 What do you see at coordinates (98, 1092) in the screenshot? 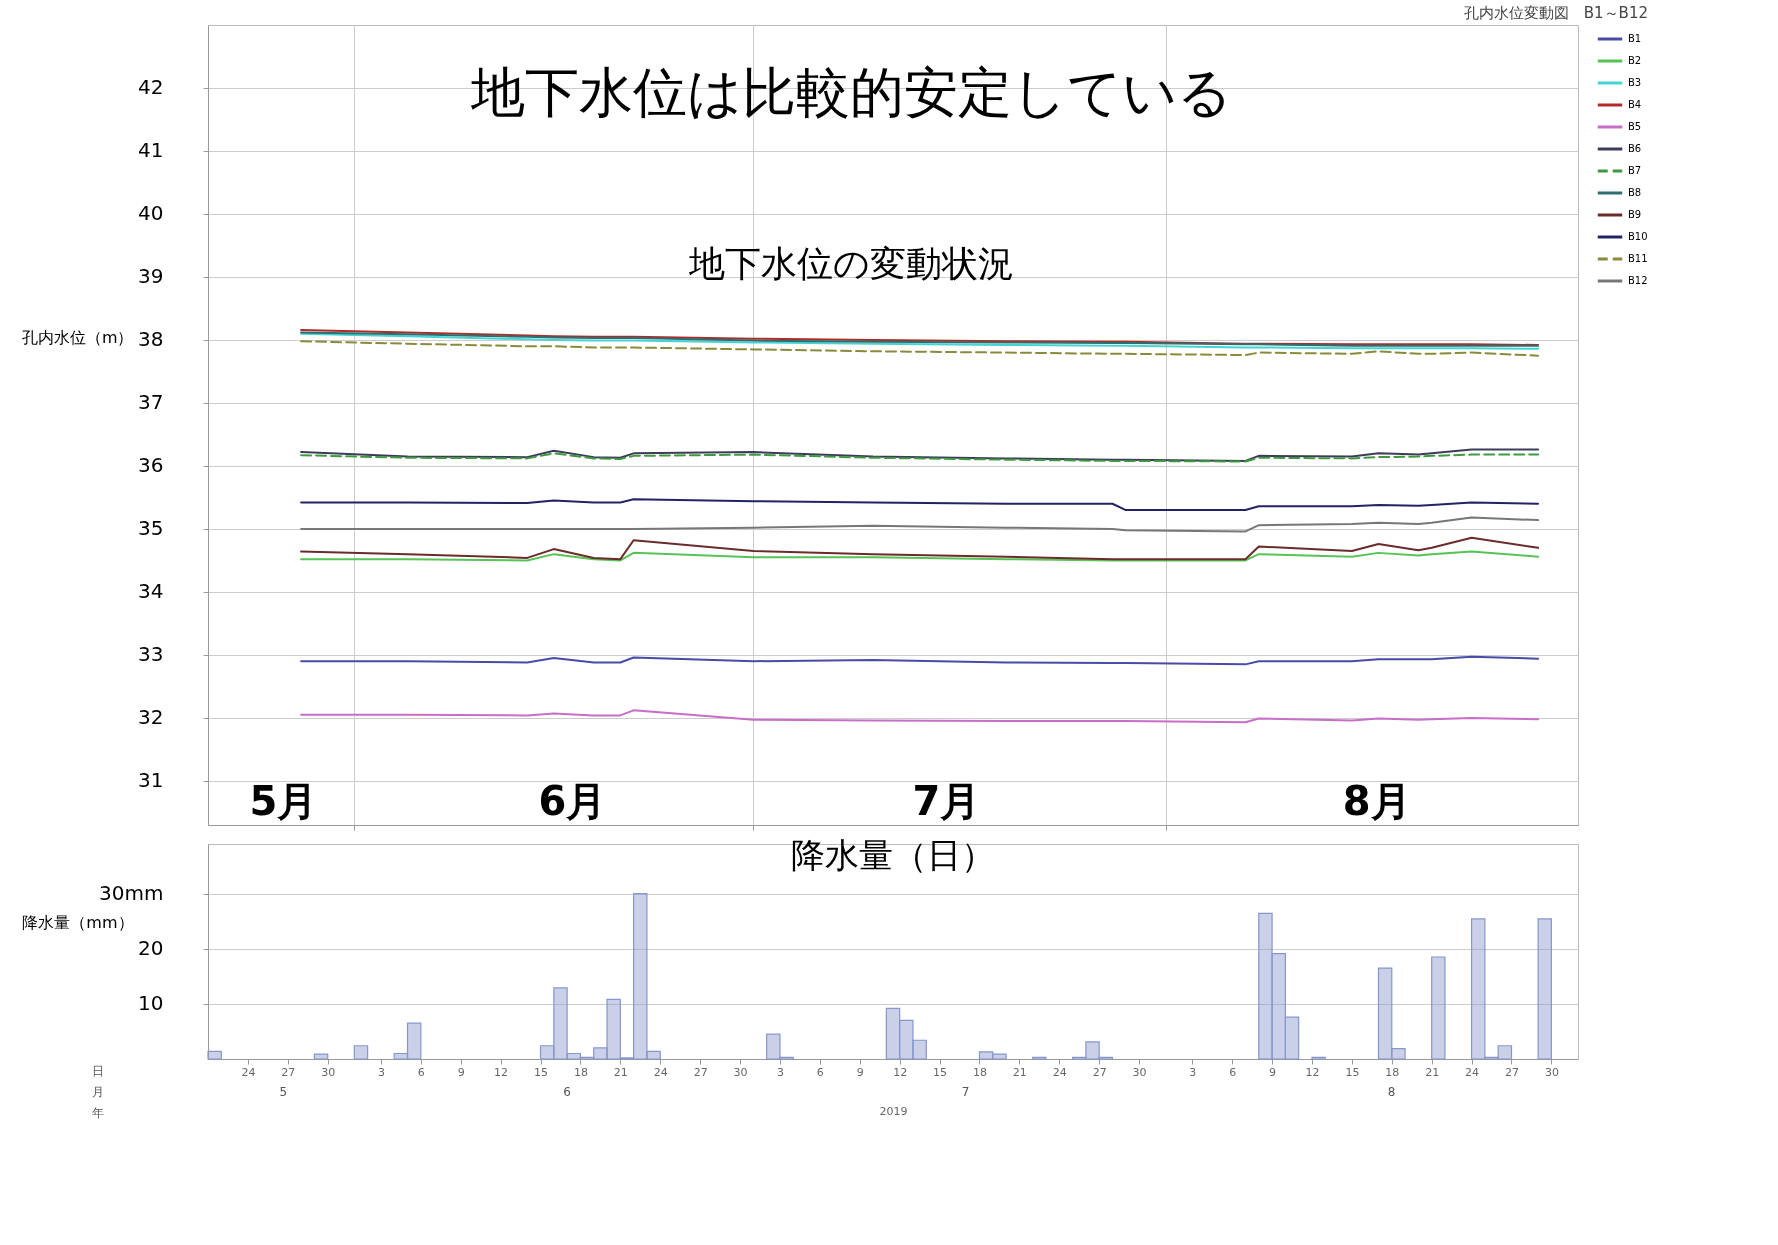
I see `text: 月` at bounding box center [98, 1092].